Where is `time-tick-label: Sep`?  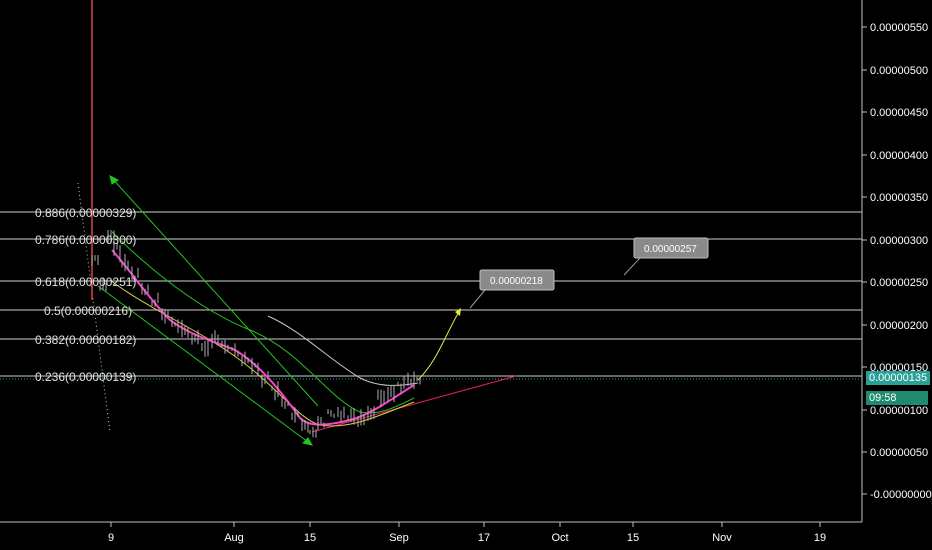
time-tick-label: Sep is located at coordinates (399, 538).